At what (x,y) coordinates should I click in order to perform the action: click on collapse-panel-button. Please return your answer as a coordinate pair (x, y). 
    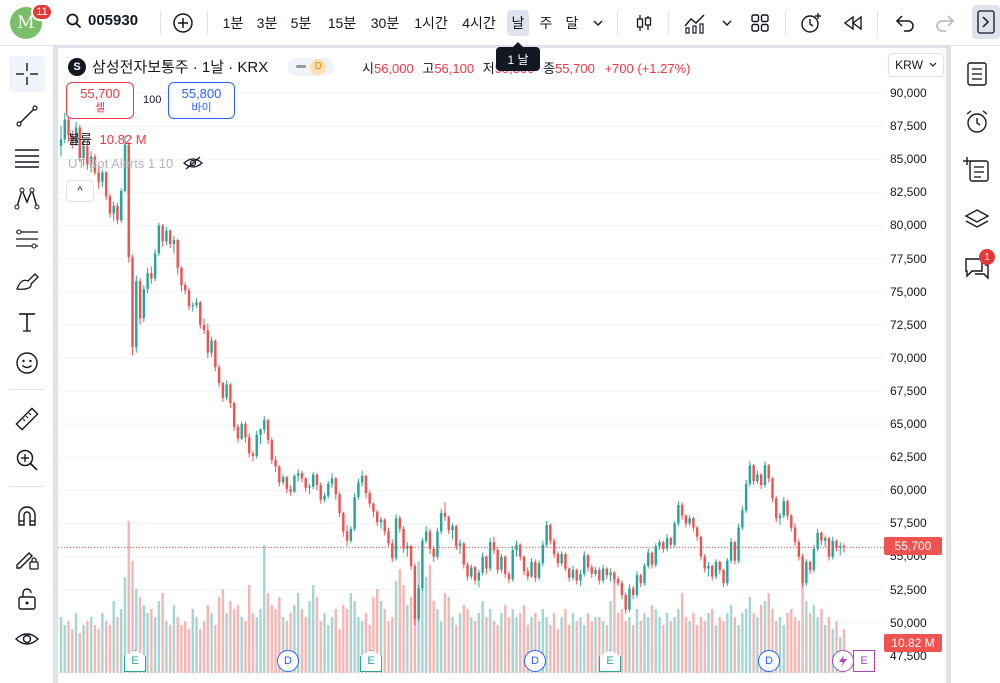
    Looking at the image, I should click on (986, 22).